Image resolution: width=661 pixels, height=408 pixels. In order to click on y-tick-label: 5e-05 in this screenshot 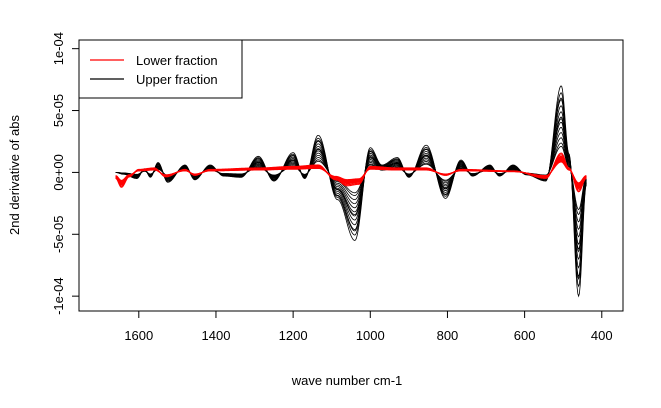, I will do `click(58, 110)`.